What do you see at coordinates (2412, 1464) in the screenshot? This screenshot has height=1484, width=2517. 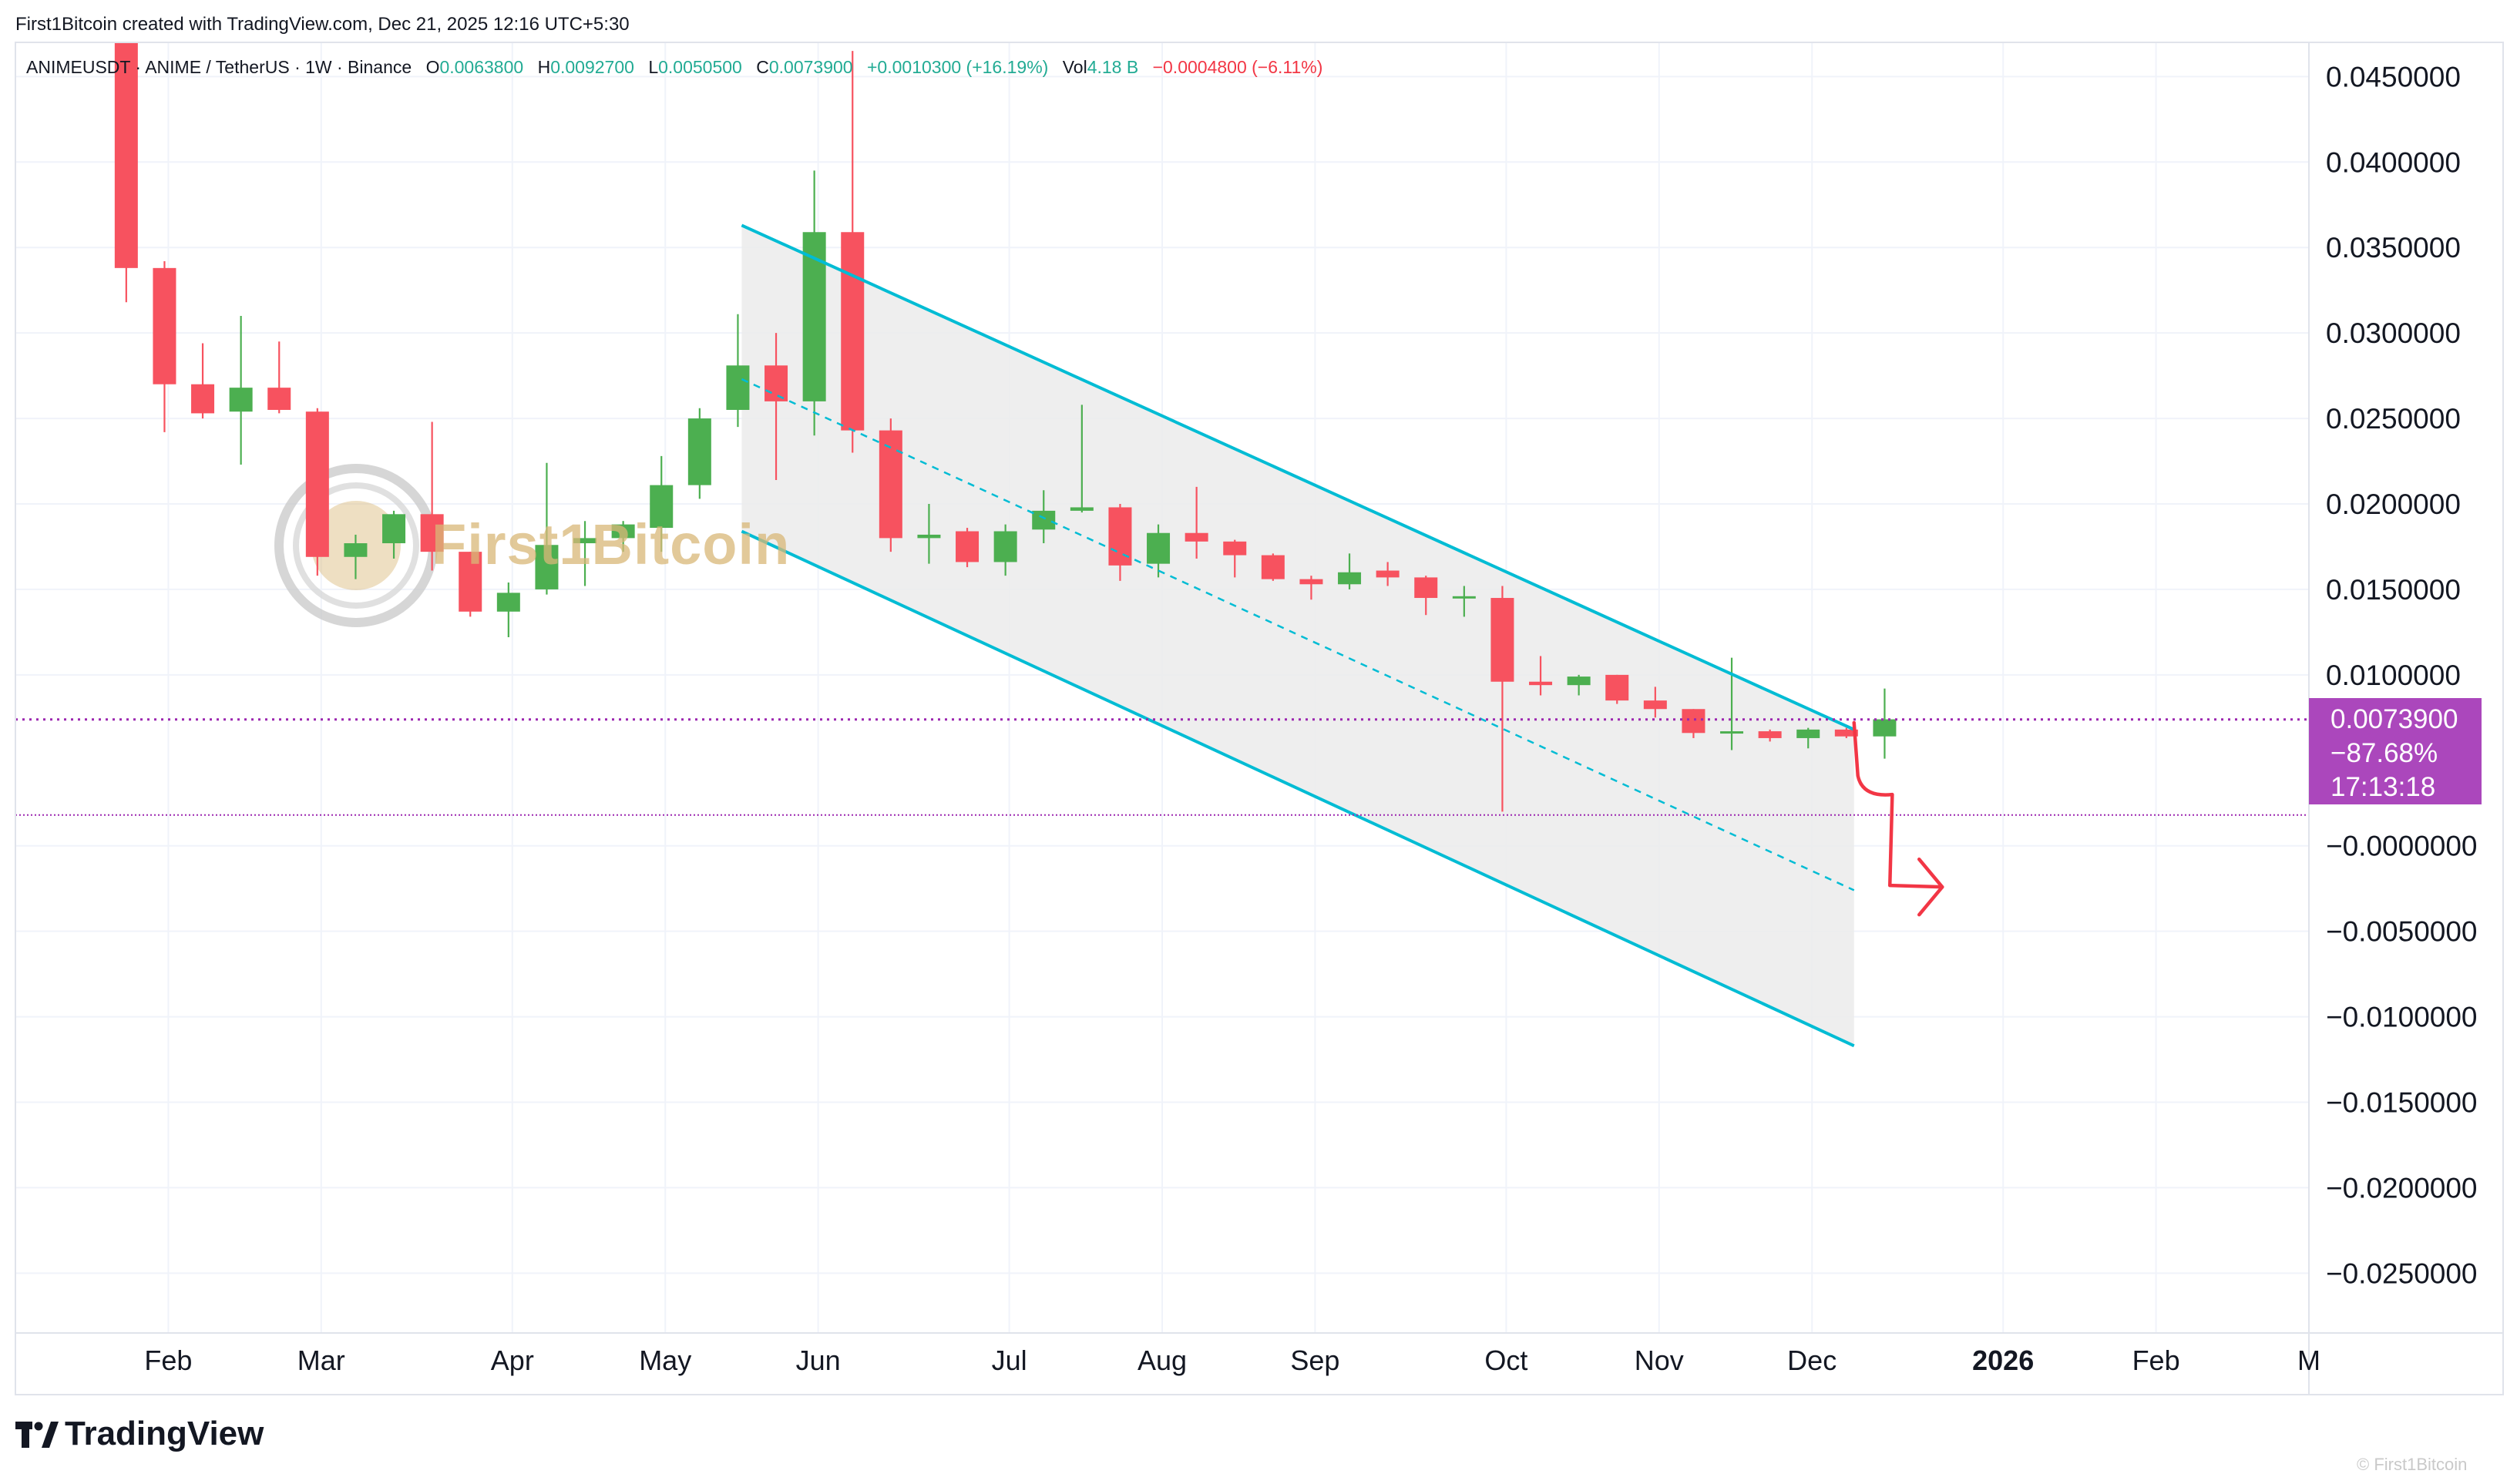 I see `footer-credit: © First1Bitcoin` at bounding box center [2412, 1464].